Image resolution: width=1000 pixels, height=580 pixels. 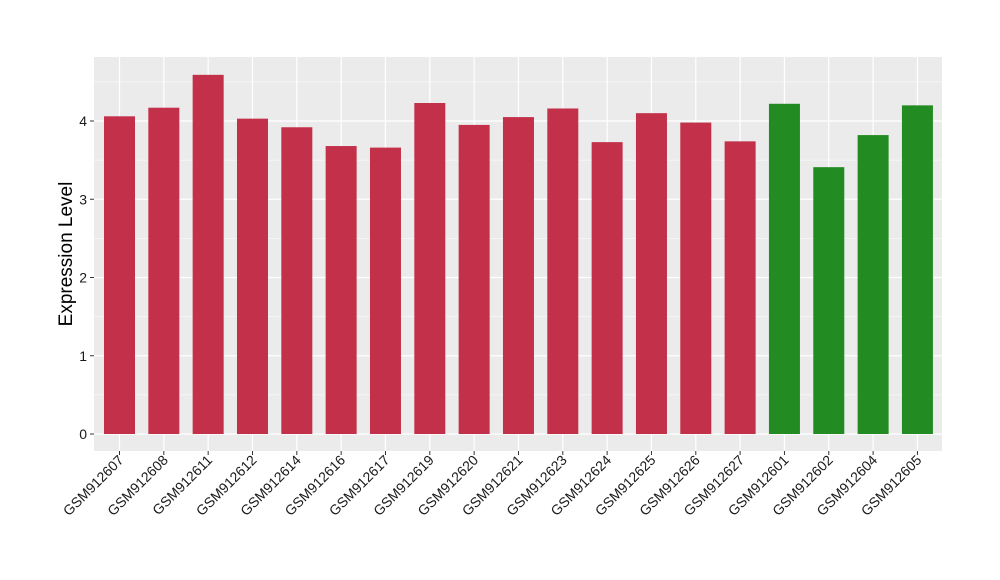 I want to click on y-tick-label: 4, so click(x=83, y=121).